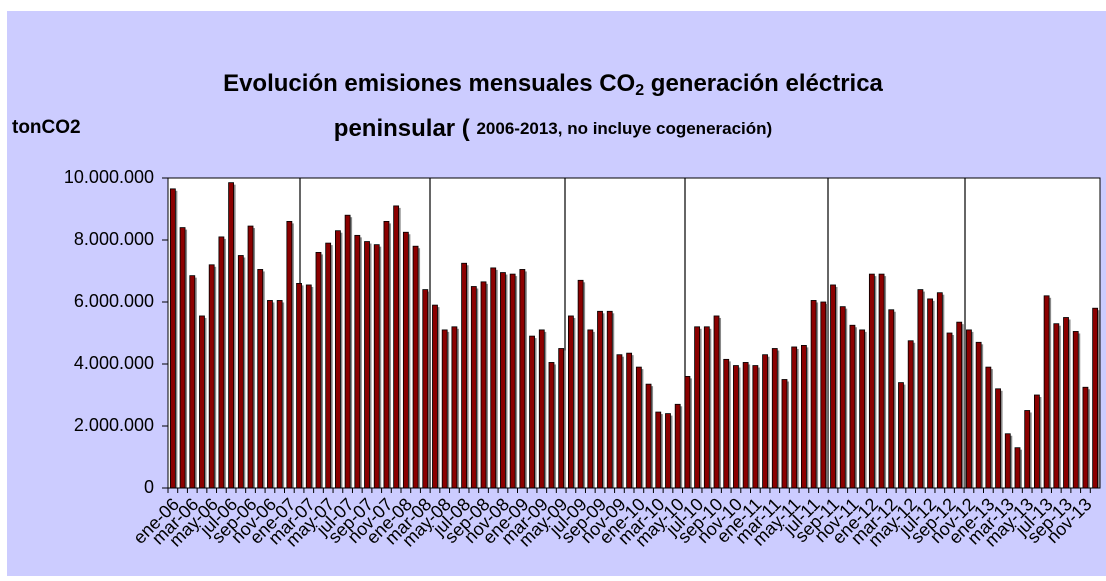 The image size is (1106, 581). Describe the element at coordinates (429, 83) in the screenshot. I see `title-text: Evolución emisiones mensuales CO` at that location.